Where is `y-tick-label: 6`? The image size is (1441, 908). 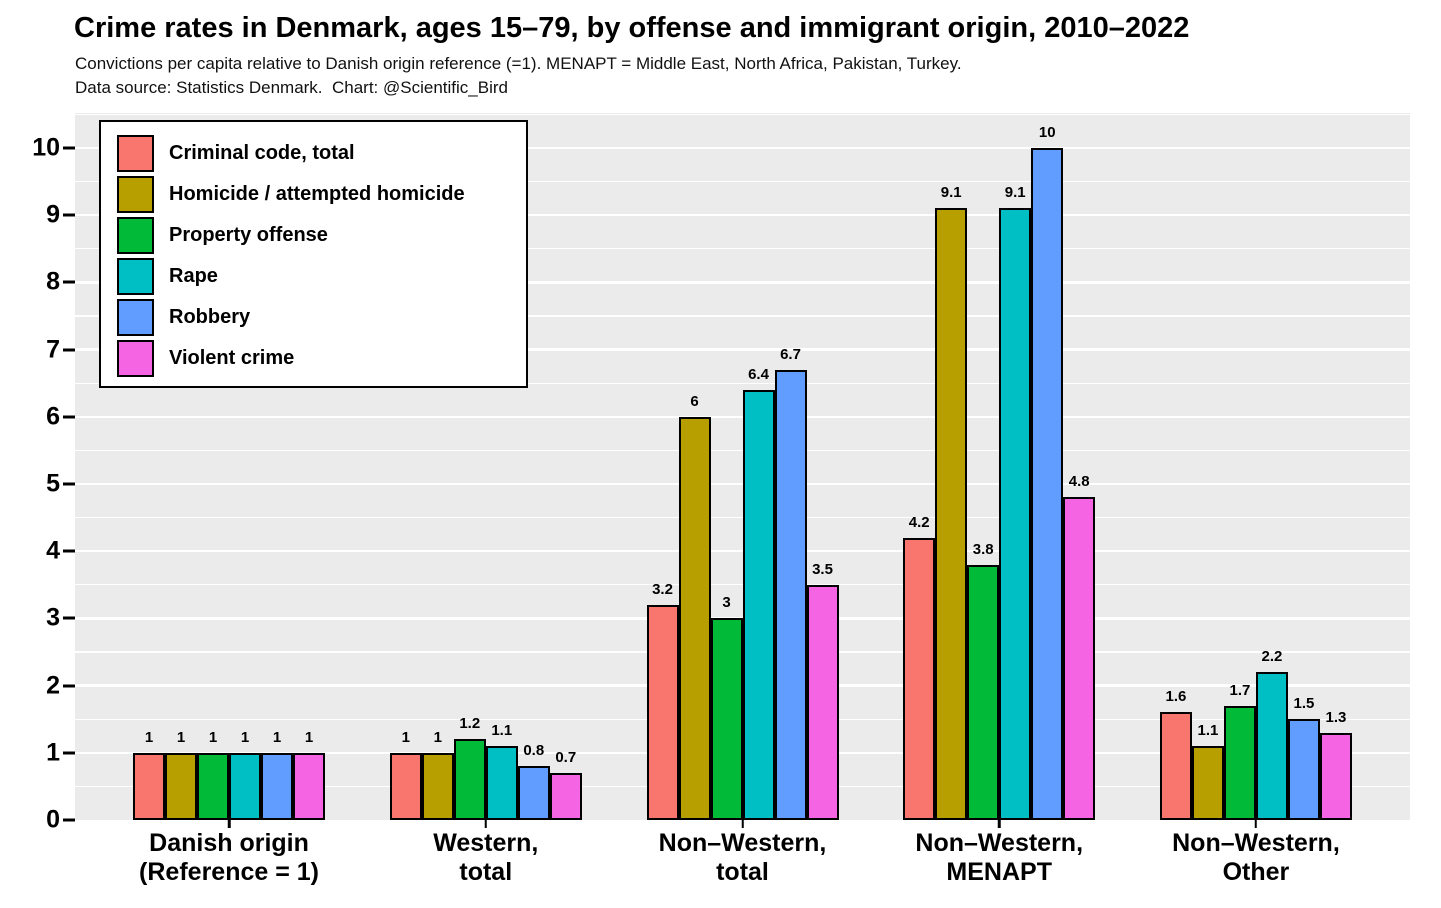 y-tick-label: 6 is located at coordinates (53, 416).